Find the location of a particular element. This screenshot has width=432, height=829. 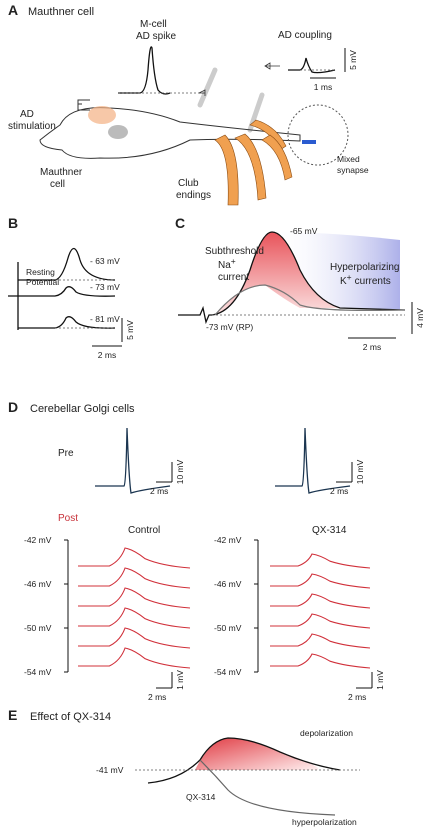

panel-letter: D is located at coordinates (13, 407).